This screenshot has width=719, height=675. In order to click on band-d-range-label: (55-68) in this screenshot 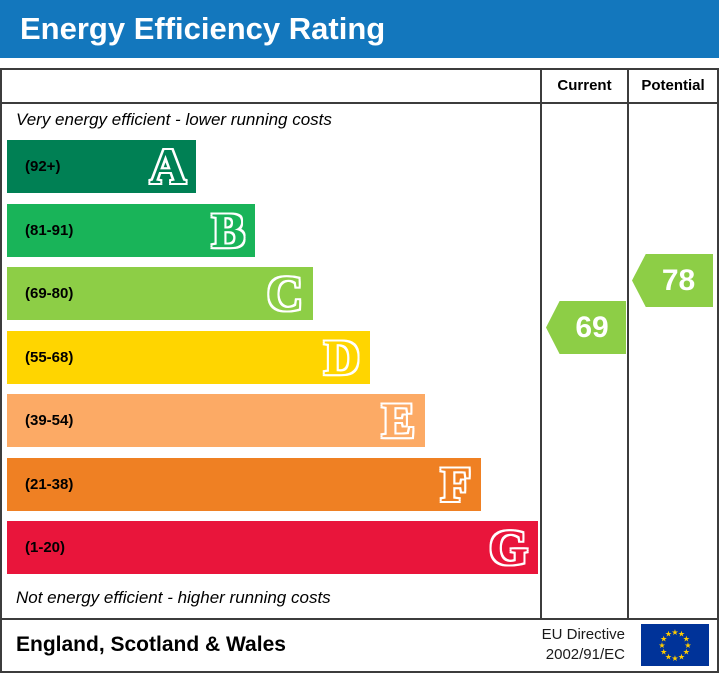, I will do `click(49, 357)`.